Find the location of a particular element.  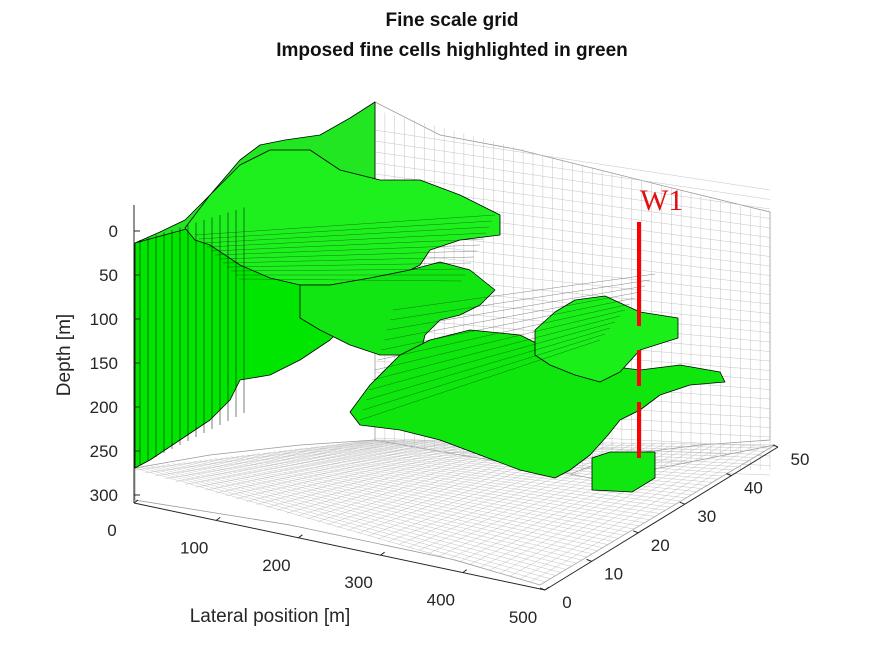

lateral-ticks: 0 100 200 300 400 500 is located at coordinates (328, 563).